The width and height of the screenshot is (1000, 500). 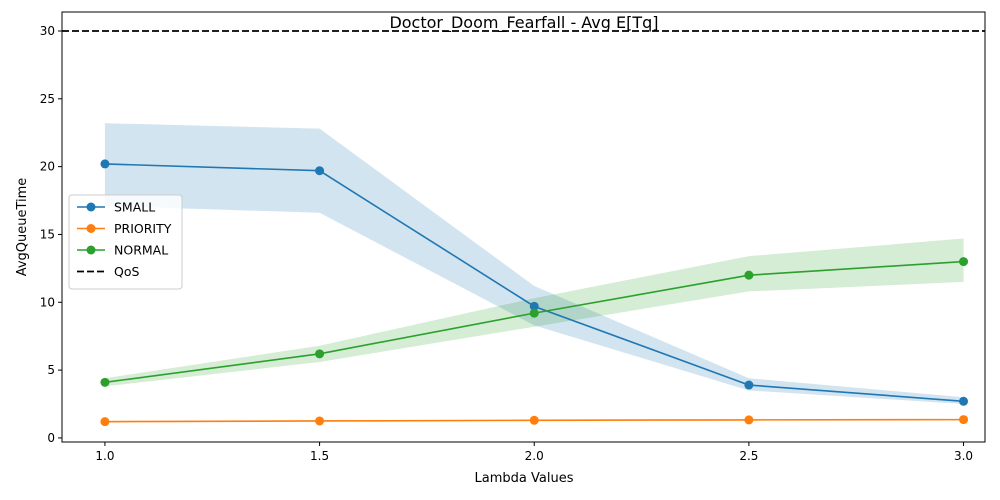 I want to click on y-tick-label: 15, so click(x=47, y=234).